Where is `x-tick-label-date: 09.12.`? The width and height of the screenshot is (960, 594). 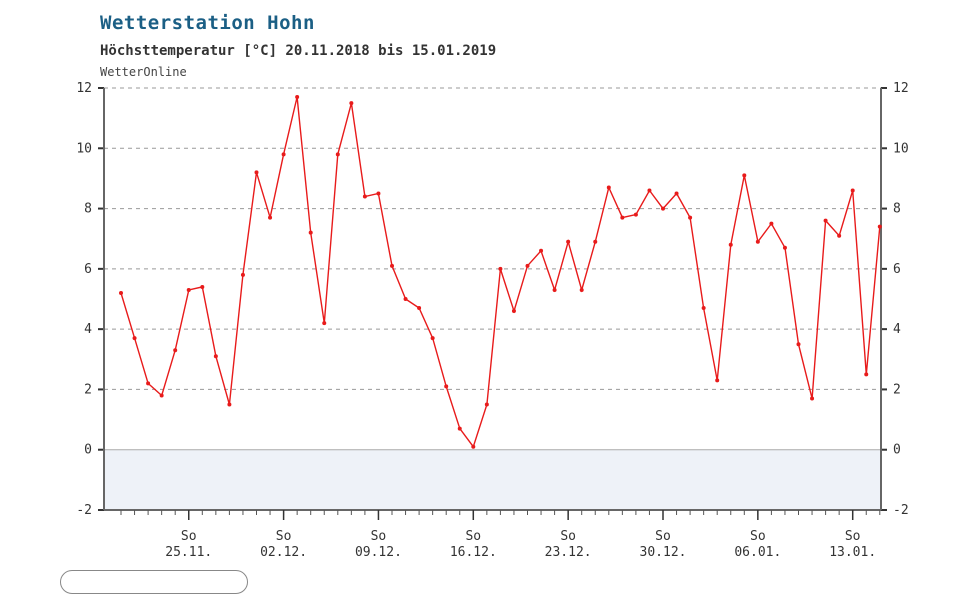
x-tick-label-date: 09.12. is located at coordinates (378, 552).